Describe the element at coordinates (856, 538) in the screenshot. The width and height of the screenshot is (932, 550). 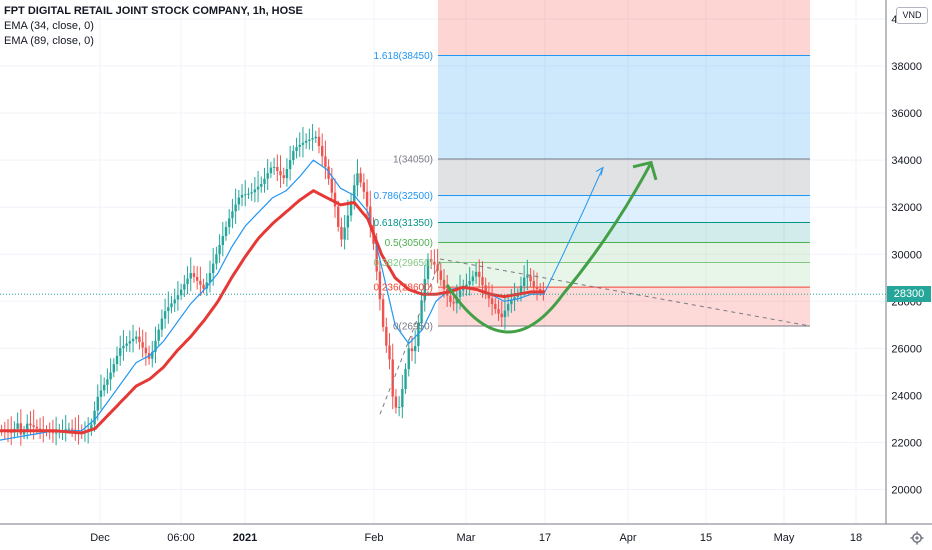
I see `x-tick-label: 18` at that location.